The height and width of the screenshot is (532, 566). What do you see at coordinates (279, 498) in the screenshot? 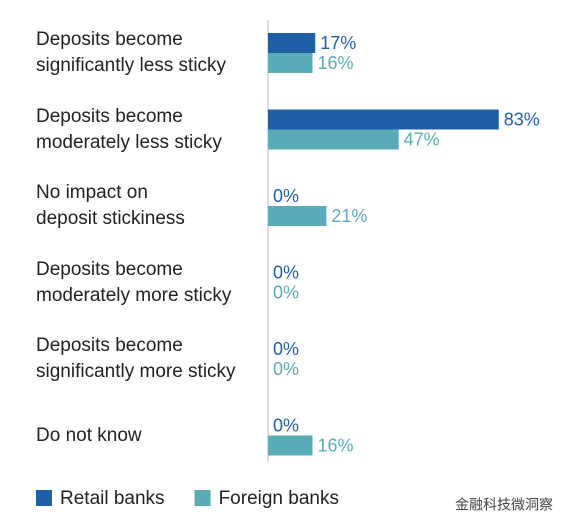
I see `legend-label: Foreign banks` at bounding box center [279, 498].